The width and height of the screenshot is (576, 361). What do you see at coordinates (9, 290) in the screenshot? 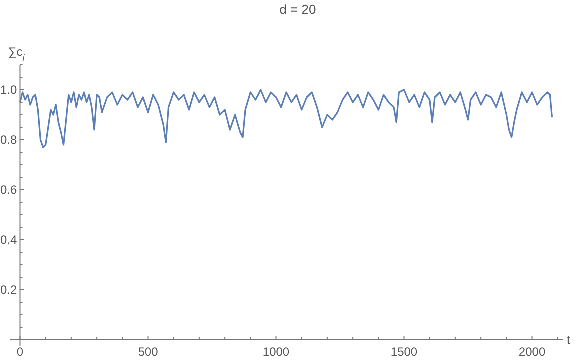
I see `y-tick-label: 0.2` at bounding box center [9, 290].